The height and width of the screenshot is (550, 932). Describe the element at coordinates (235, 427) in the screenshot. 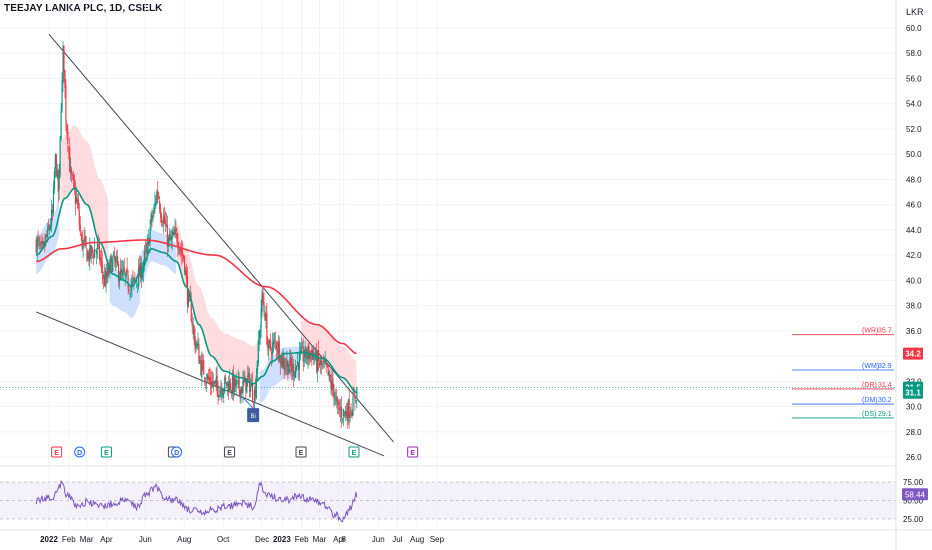

I see `events-layer: EDEEDEEEEBi` at that location.